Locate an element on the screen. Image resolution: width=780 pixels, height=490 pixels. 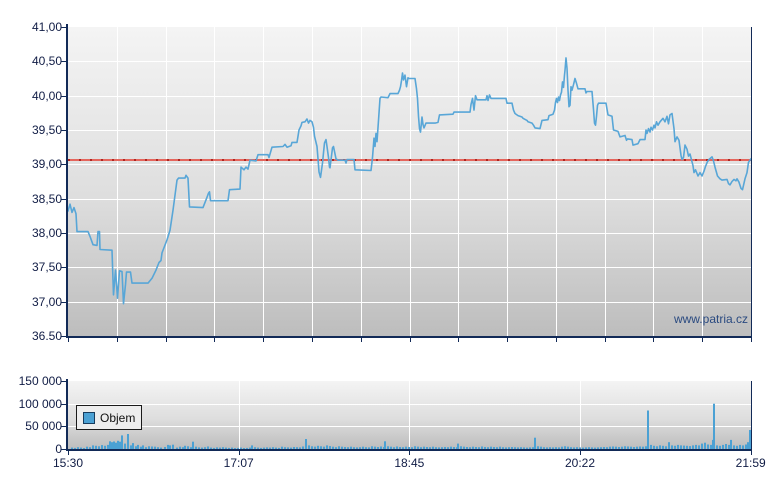
price-y-axis-label: 38,00 is located at coordinates (46, 233).